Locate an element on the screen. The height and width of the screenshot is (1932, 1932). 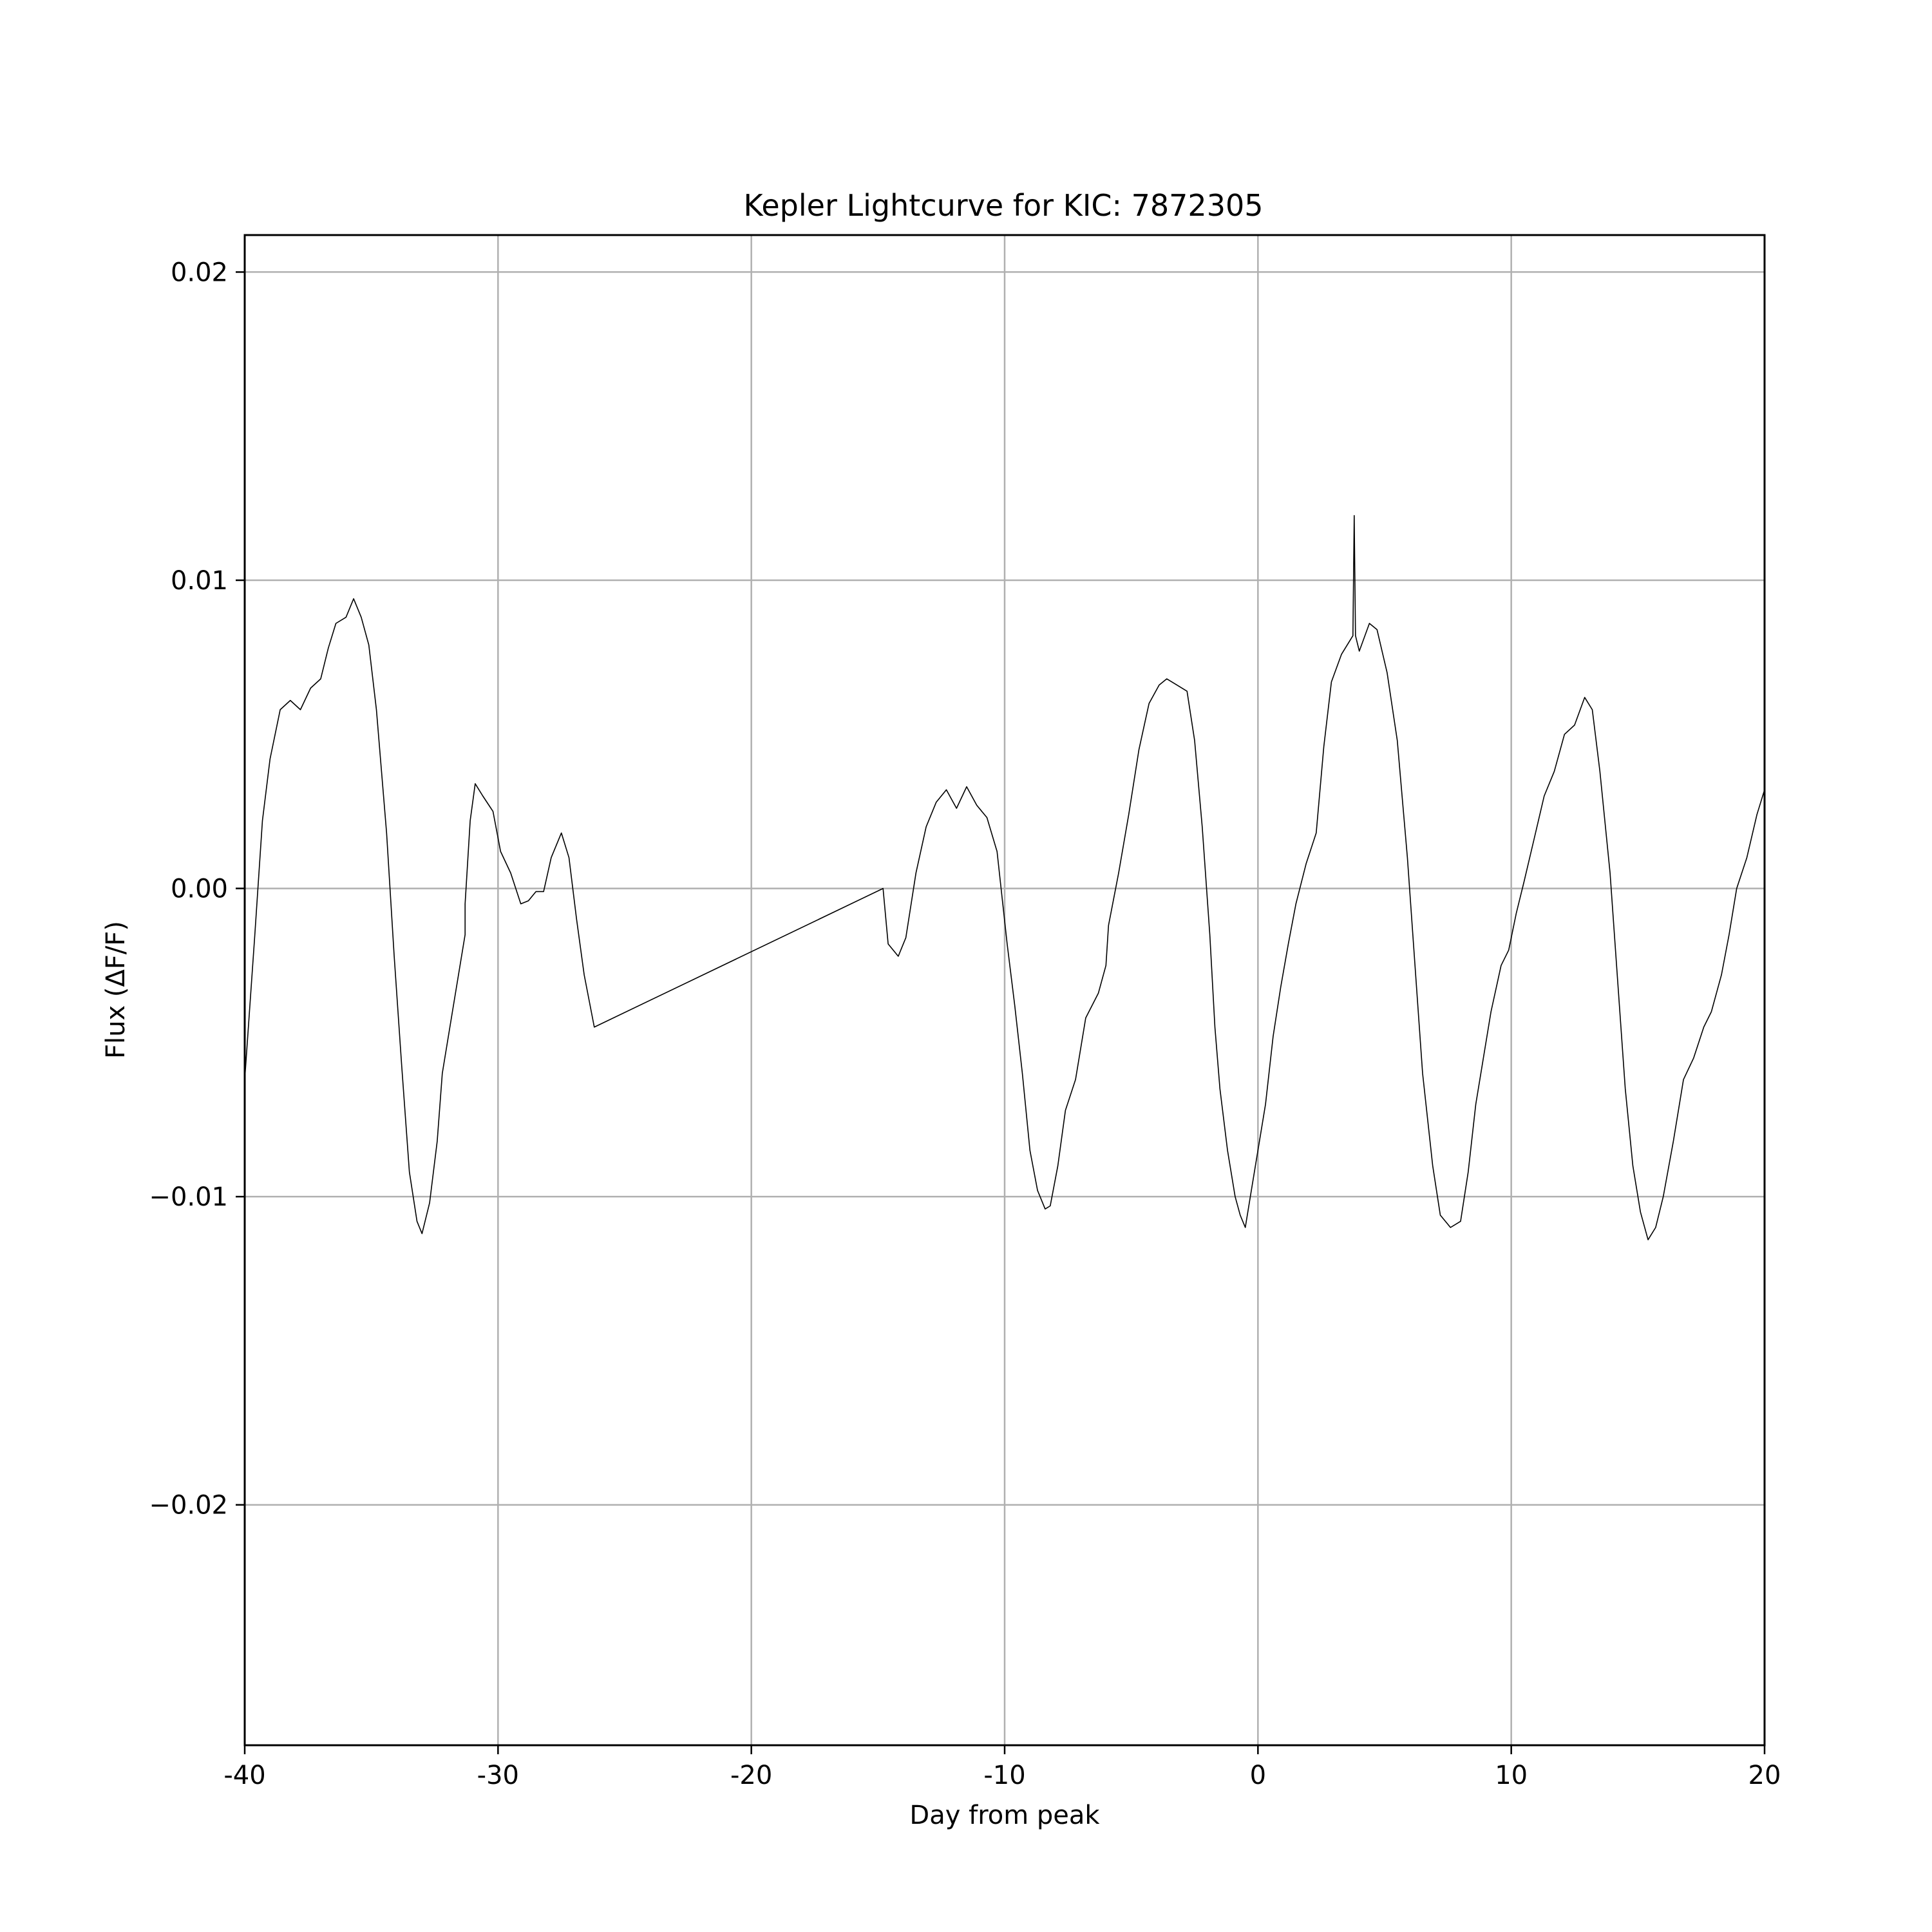
chart-title: Kepler Lightcurve for KIC: 7872305 is located at coordinates (1004, 206).